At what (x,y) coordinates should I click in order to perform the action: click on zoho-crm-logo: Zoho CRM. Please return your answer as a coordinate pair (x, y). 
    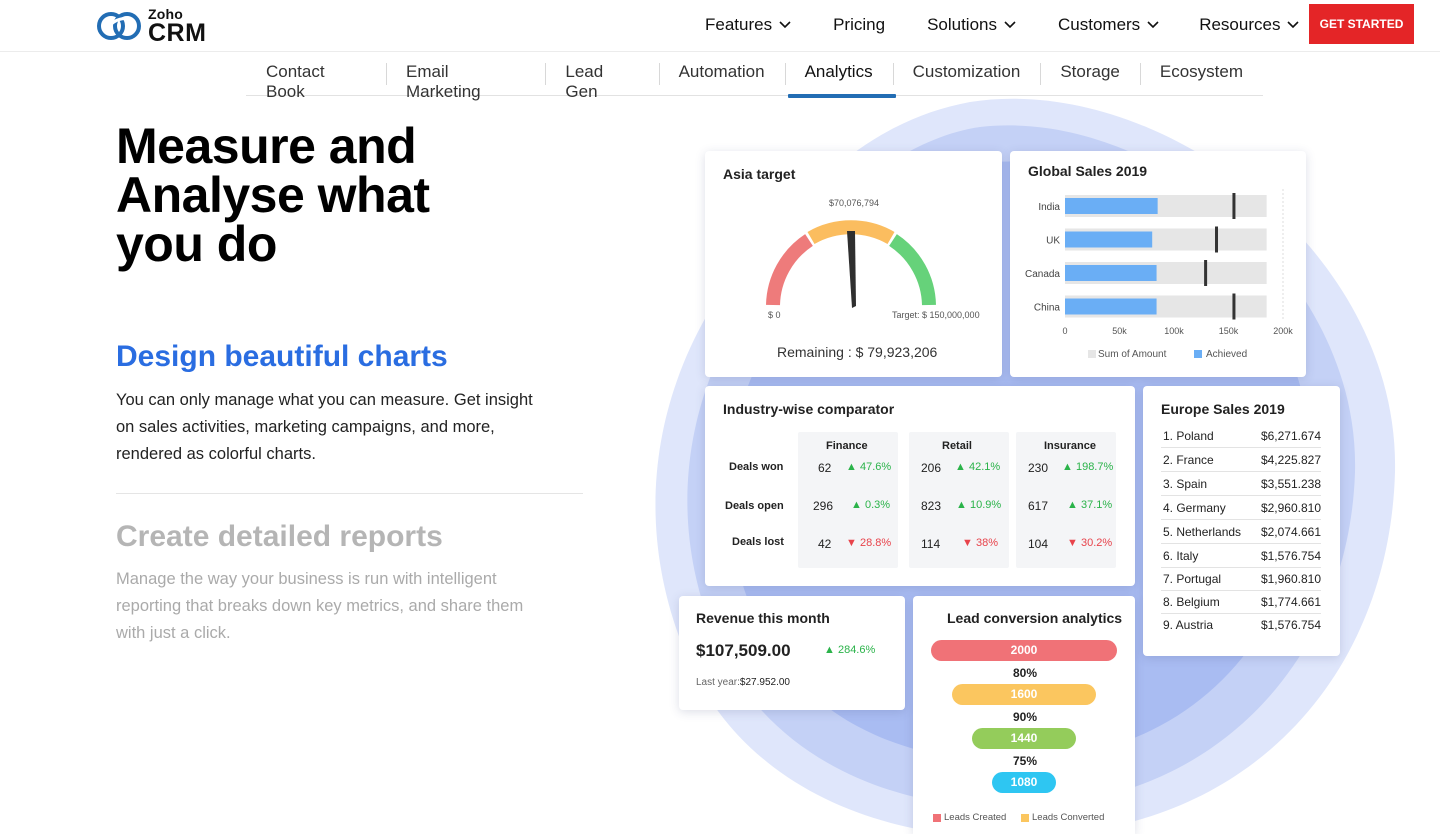
    Looking at the image, I should click on (151, 26).